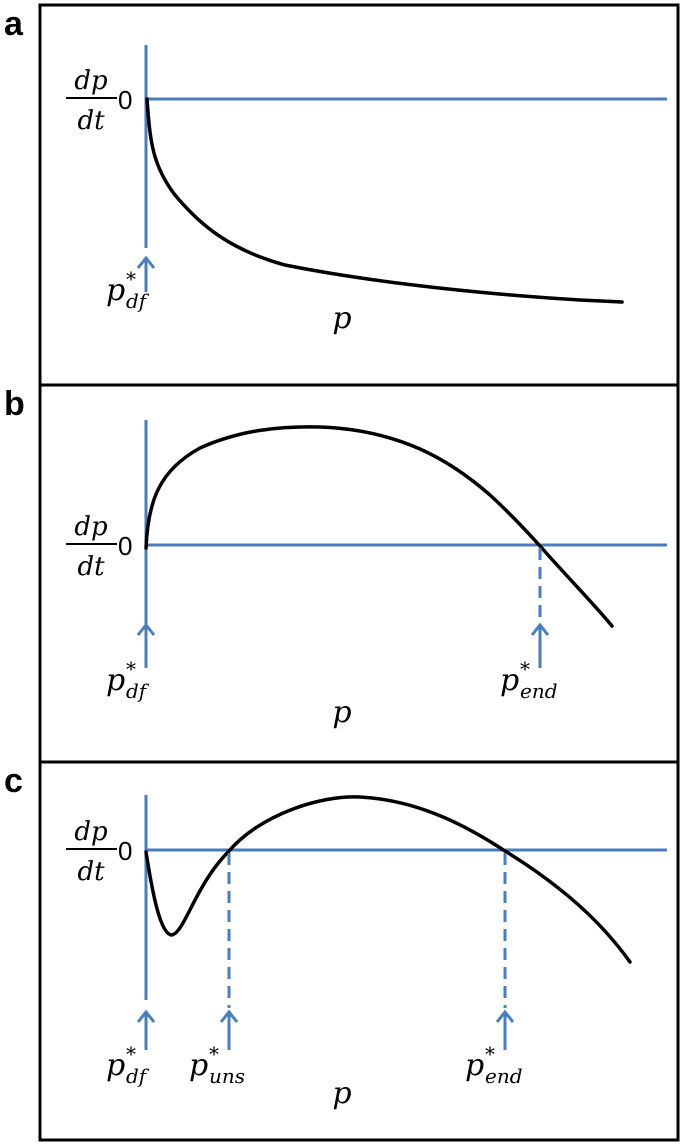  What do you see at coordinates (227, 1076) in the screenshot?
I see `marker-subscript: uns` at bounding box center [227, 1076].